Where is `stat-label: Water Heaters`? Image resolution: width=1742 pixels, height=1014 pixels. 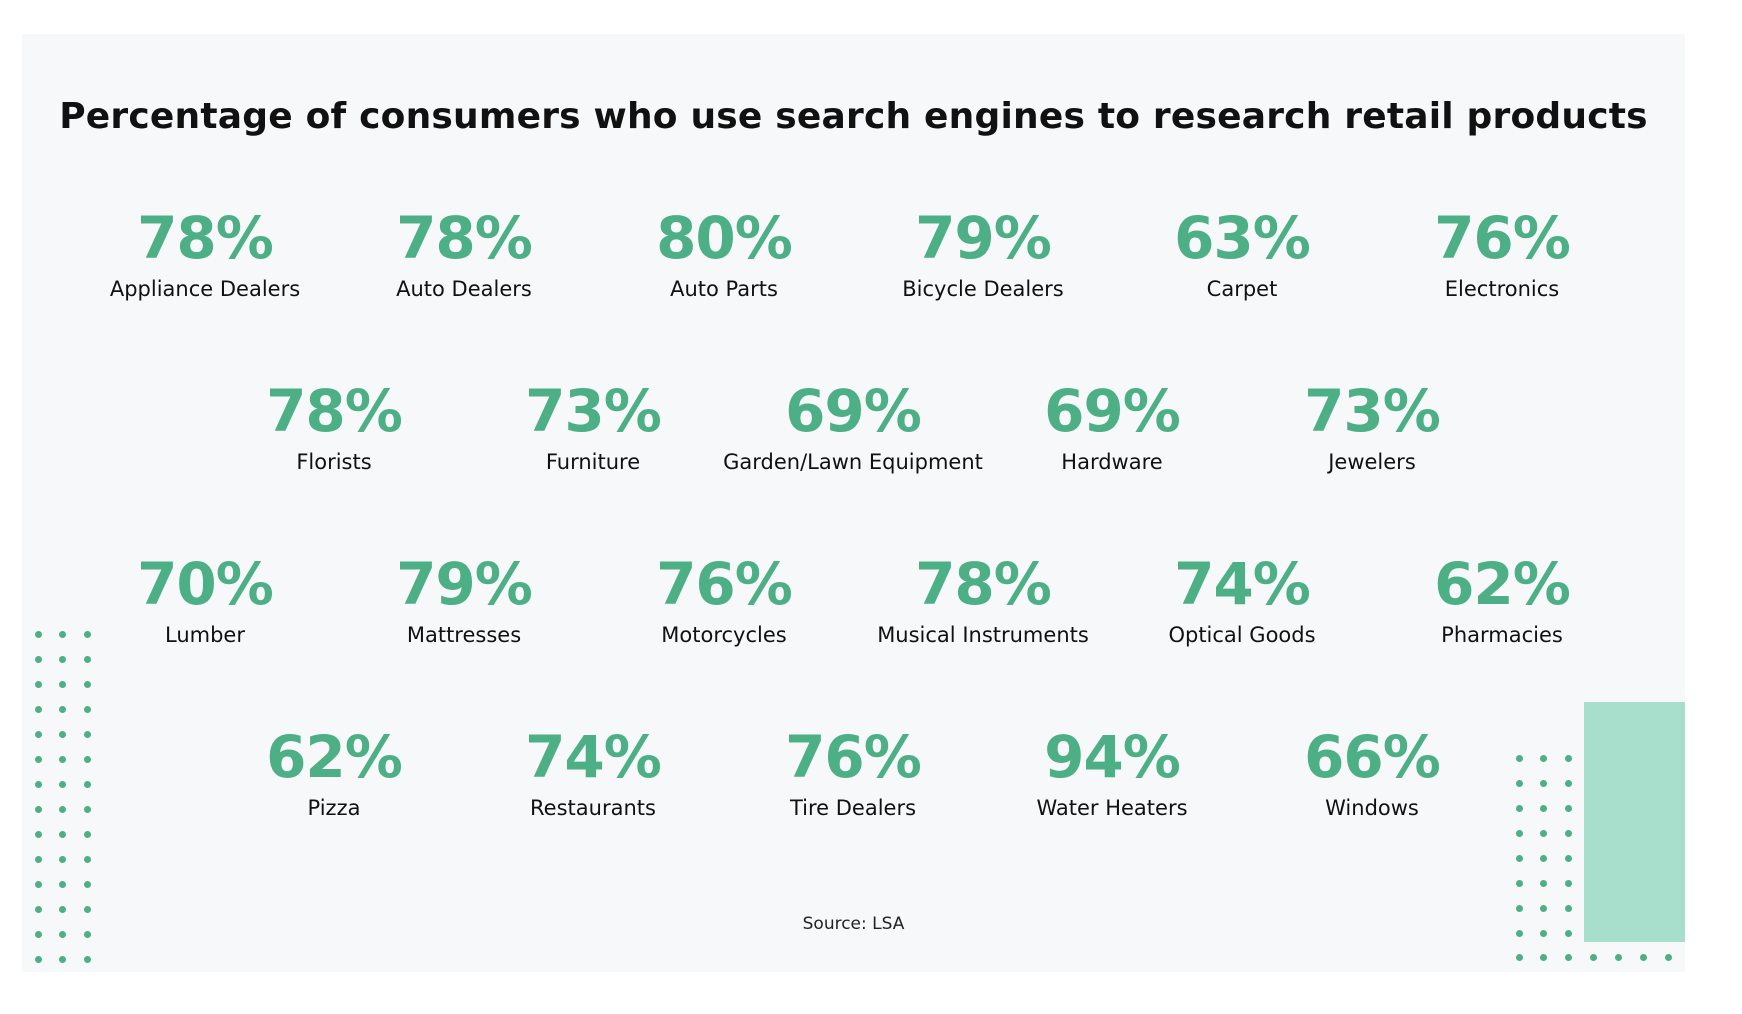
stat-label: Water Heaters is located at coordinates (1112, 808).